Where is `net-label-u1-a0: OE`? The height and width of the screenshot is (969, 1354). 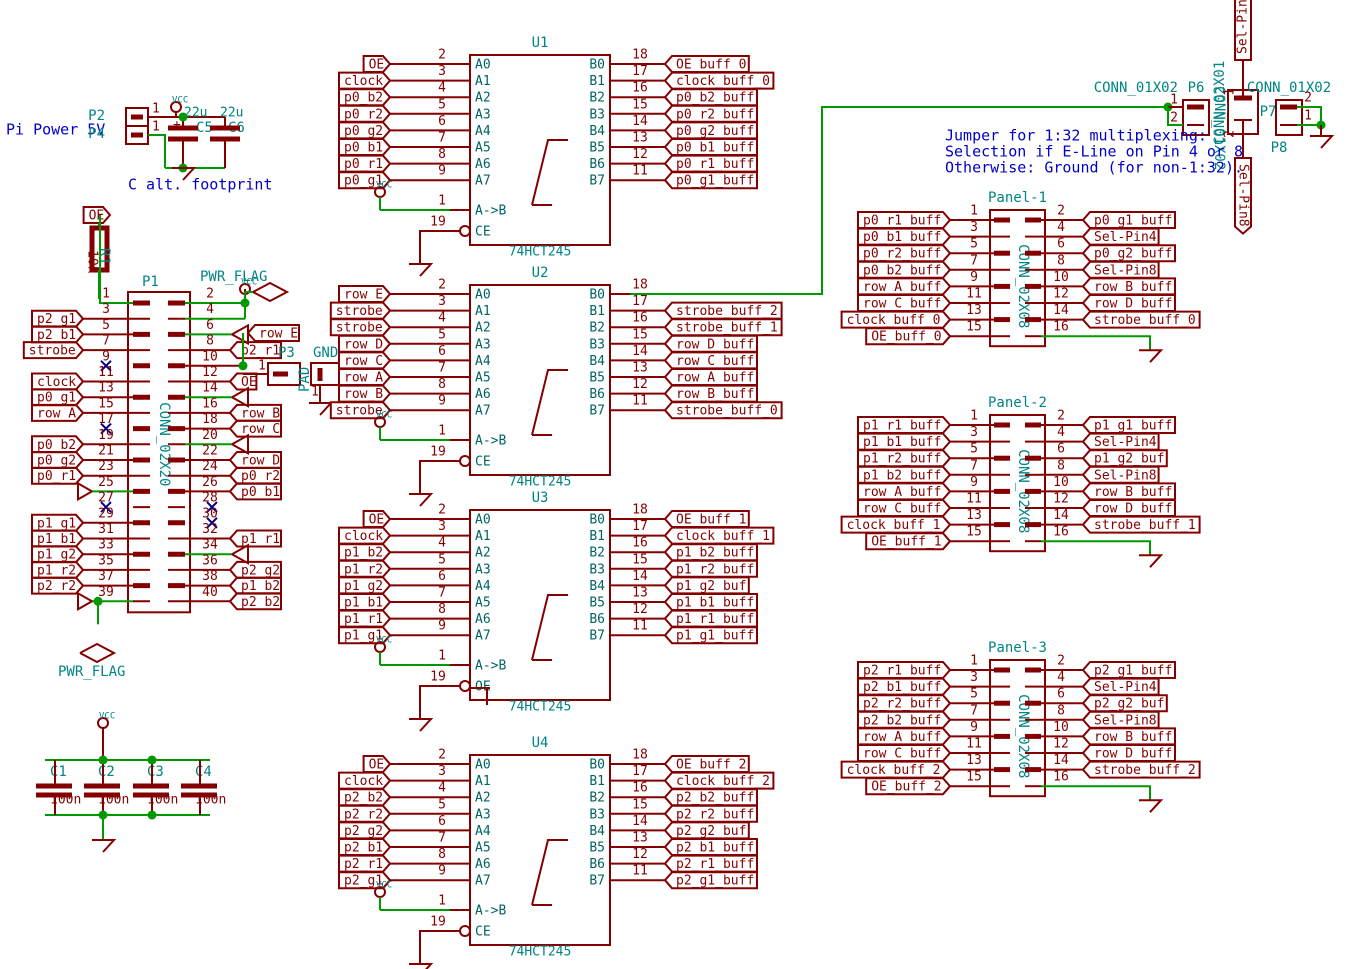 net-label-u1-a0: OE is located at coordinates (377, 64).